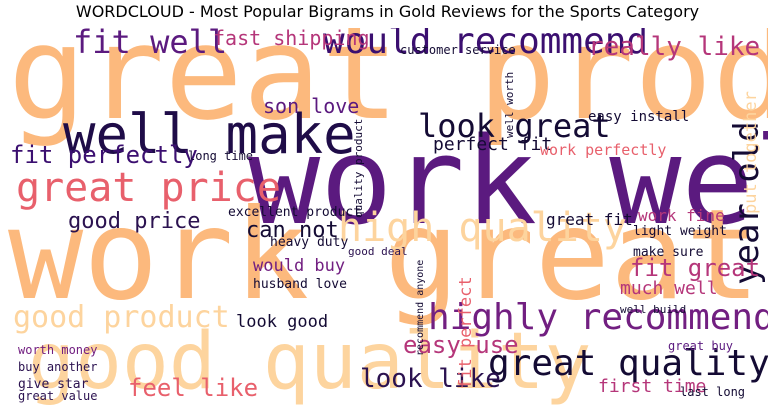  I want to click on bigram-fit-well: fit well, so click(150, 44).